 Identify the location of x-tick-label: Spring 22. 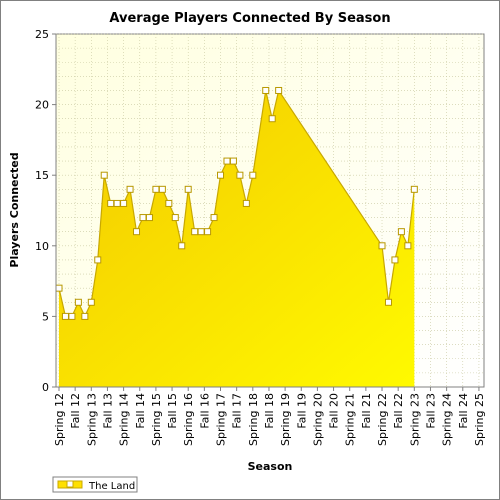
(382, 419).